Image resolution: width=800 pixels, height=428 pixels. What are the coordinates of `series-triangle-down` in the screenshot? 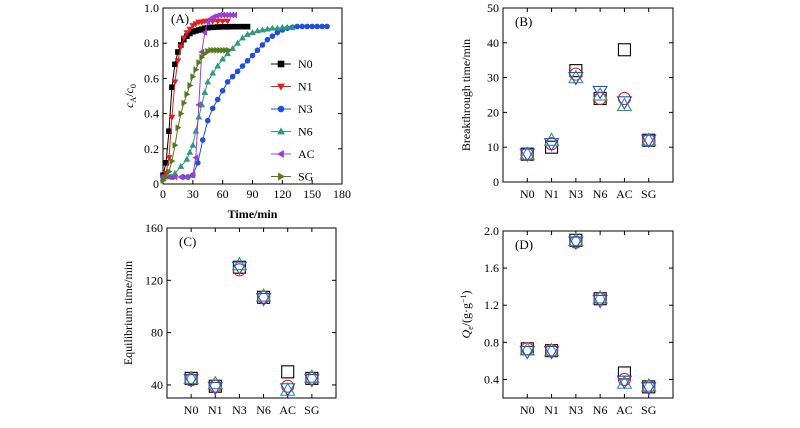 It's located at (251, 329).